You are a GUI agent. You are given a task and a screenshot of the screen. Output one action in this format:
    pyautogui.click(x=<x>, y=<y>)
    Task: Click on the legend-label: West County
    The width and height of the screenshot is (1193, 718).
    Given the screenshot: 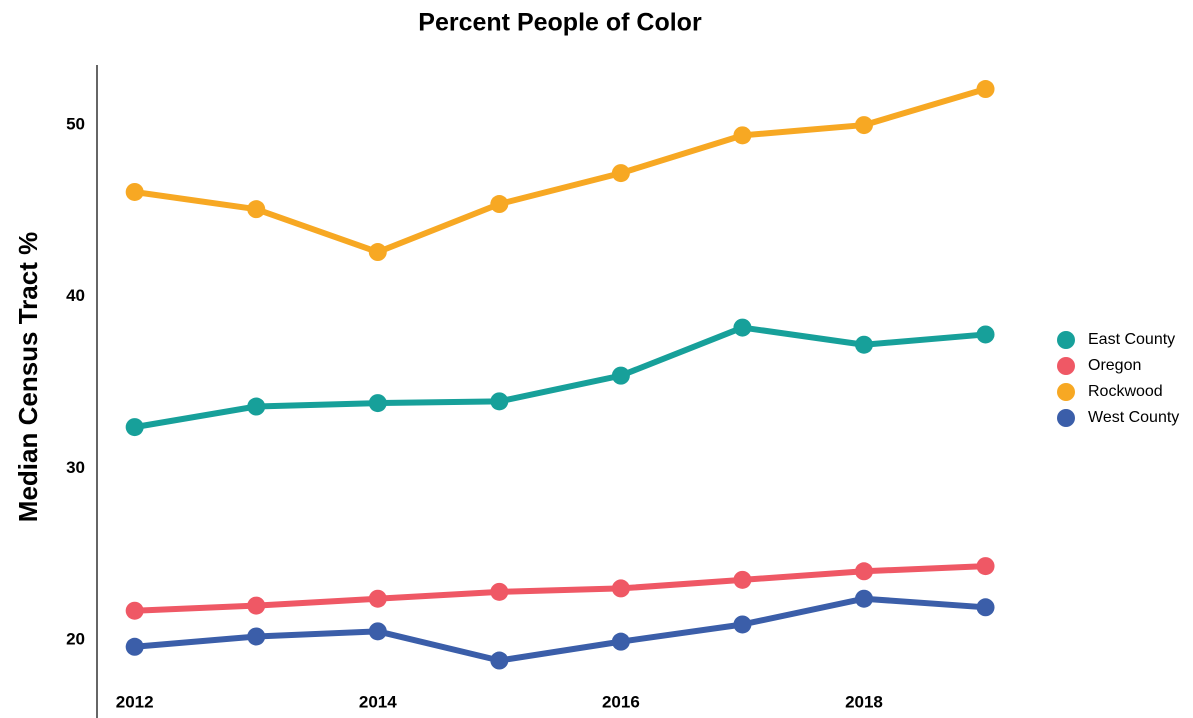 What is the action you would take?
    pyautogui.click(x=1133, y=417)
    